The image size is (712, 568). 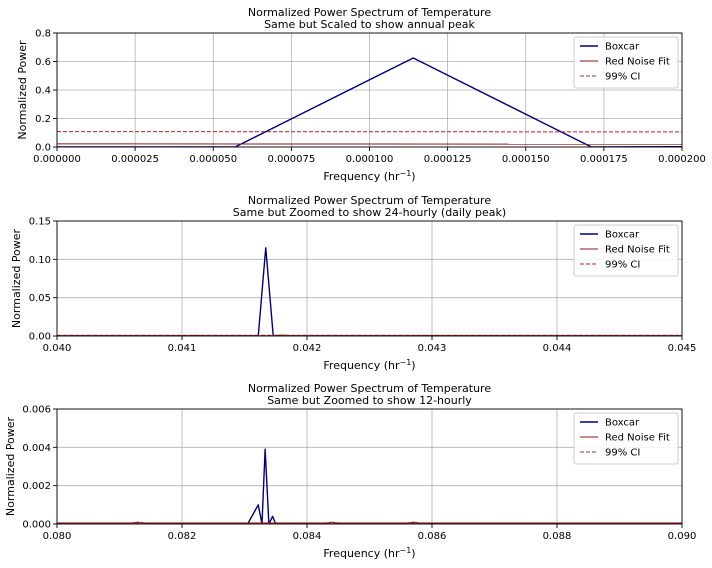 What do you see at coordinates (682, 348) in the screenshot?
I see `x-tick-label: 0.045` at bounding box center [682, 348].